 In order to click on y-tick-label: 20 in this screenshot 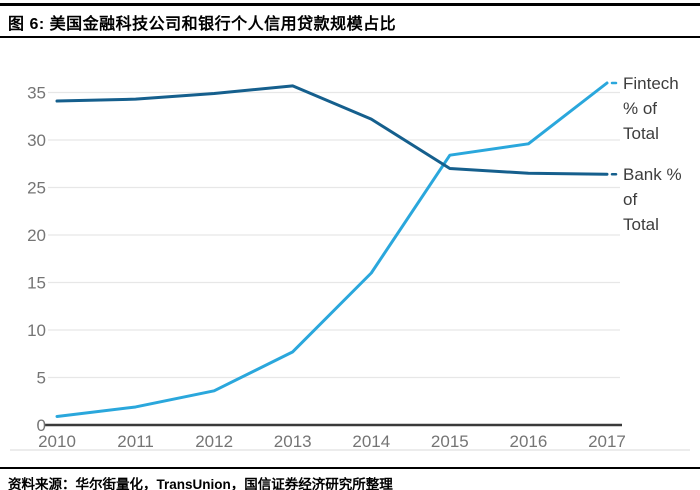, I will do `click(36, 235)`.